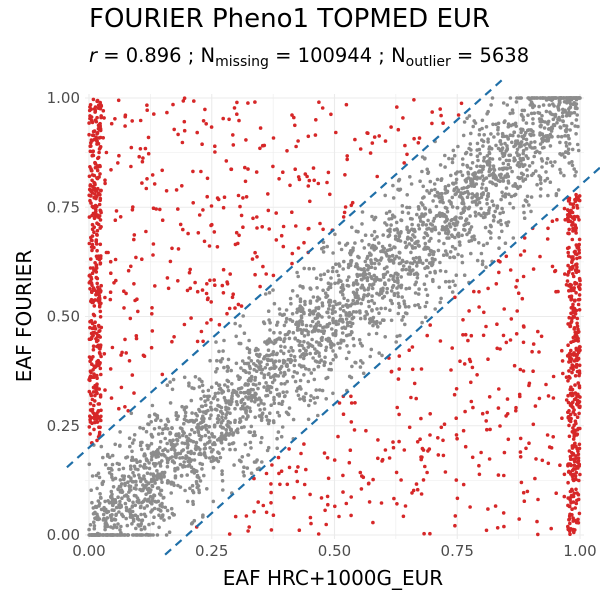  What do you see at coordinates (490, 55) in the screenshot?
I see `outlier-value-text: = 5638` at bounding box center [490, 55].